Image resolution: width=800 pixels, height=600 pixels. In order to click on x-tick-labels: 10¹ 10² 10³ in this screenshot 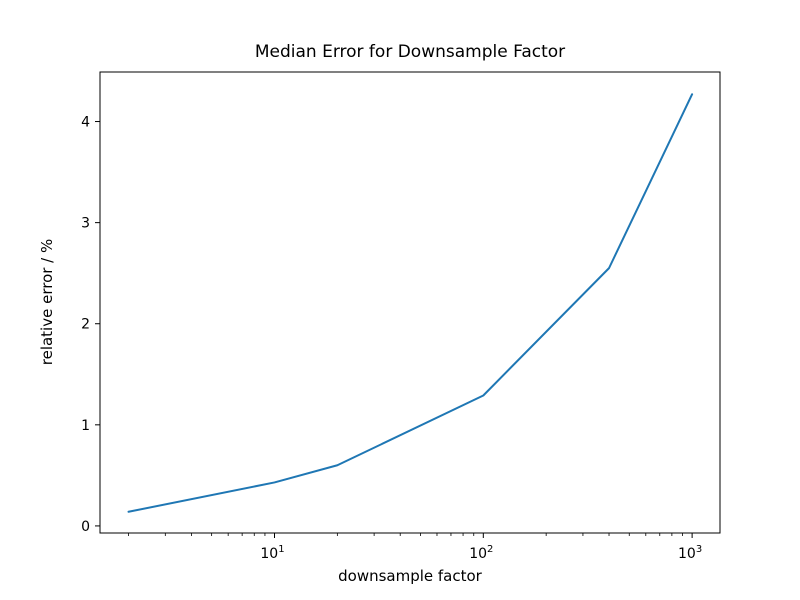, I will do `click(481, 553)`.